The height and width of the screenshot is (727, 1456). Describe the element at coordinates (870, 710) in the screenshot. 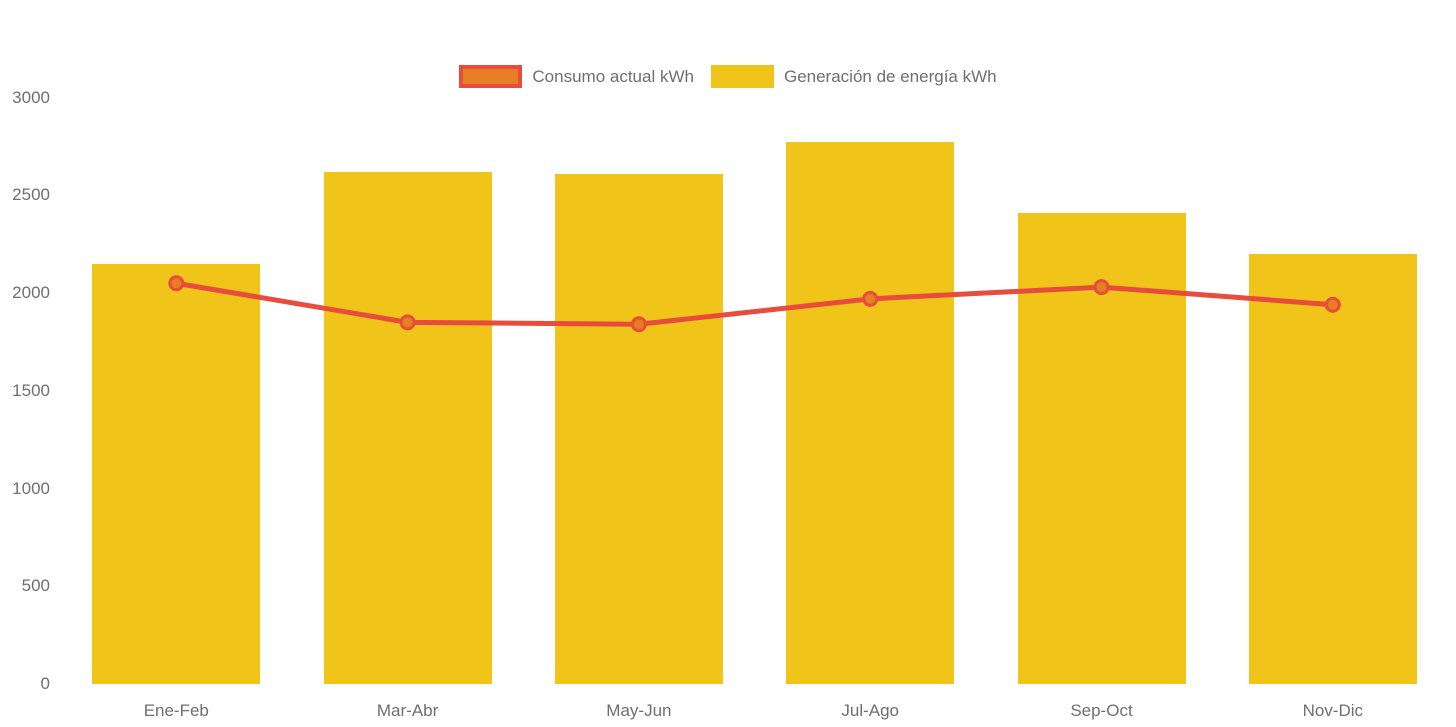

I see `x-label-Jul-Ago: Jul-Ago` at that location.